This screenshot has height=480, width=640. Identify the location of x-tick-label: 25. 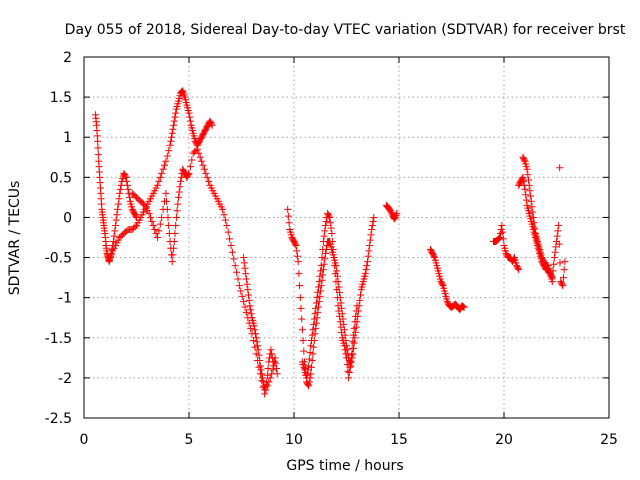
(609, 440).